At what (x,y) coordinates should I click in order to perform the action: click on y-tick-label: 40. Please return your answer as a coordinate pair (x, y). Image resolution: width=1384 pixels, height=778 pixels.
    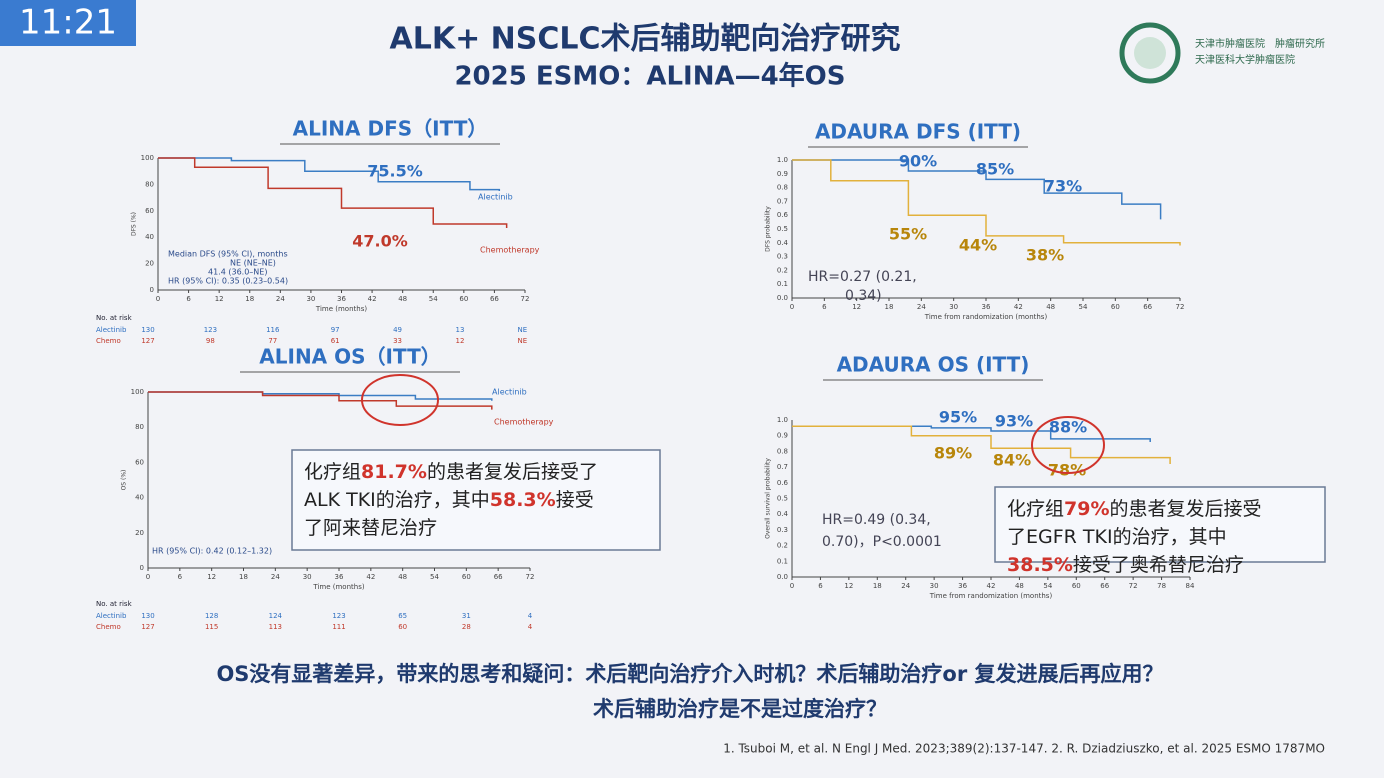
    Looking at the image, I should click on (149, 237).